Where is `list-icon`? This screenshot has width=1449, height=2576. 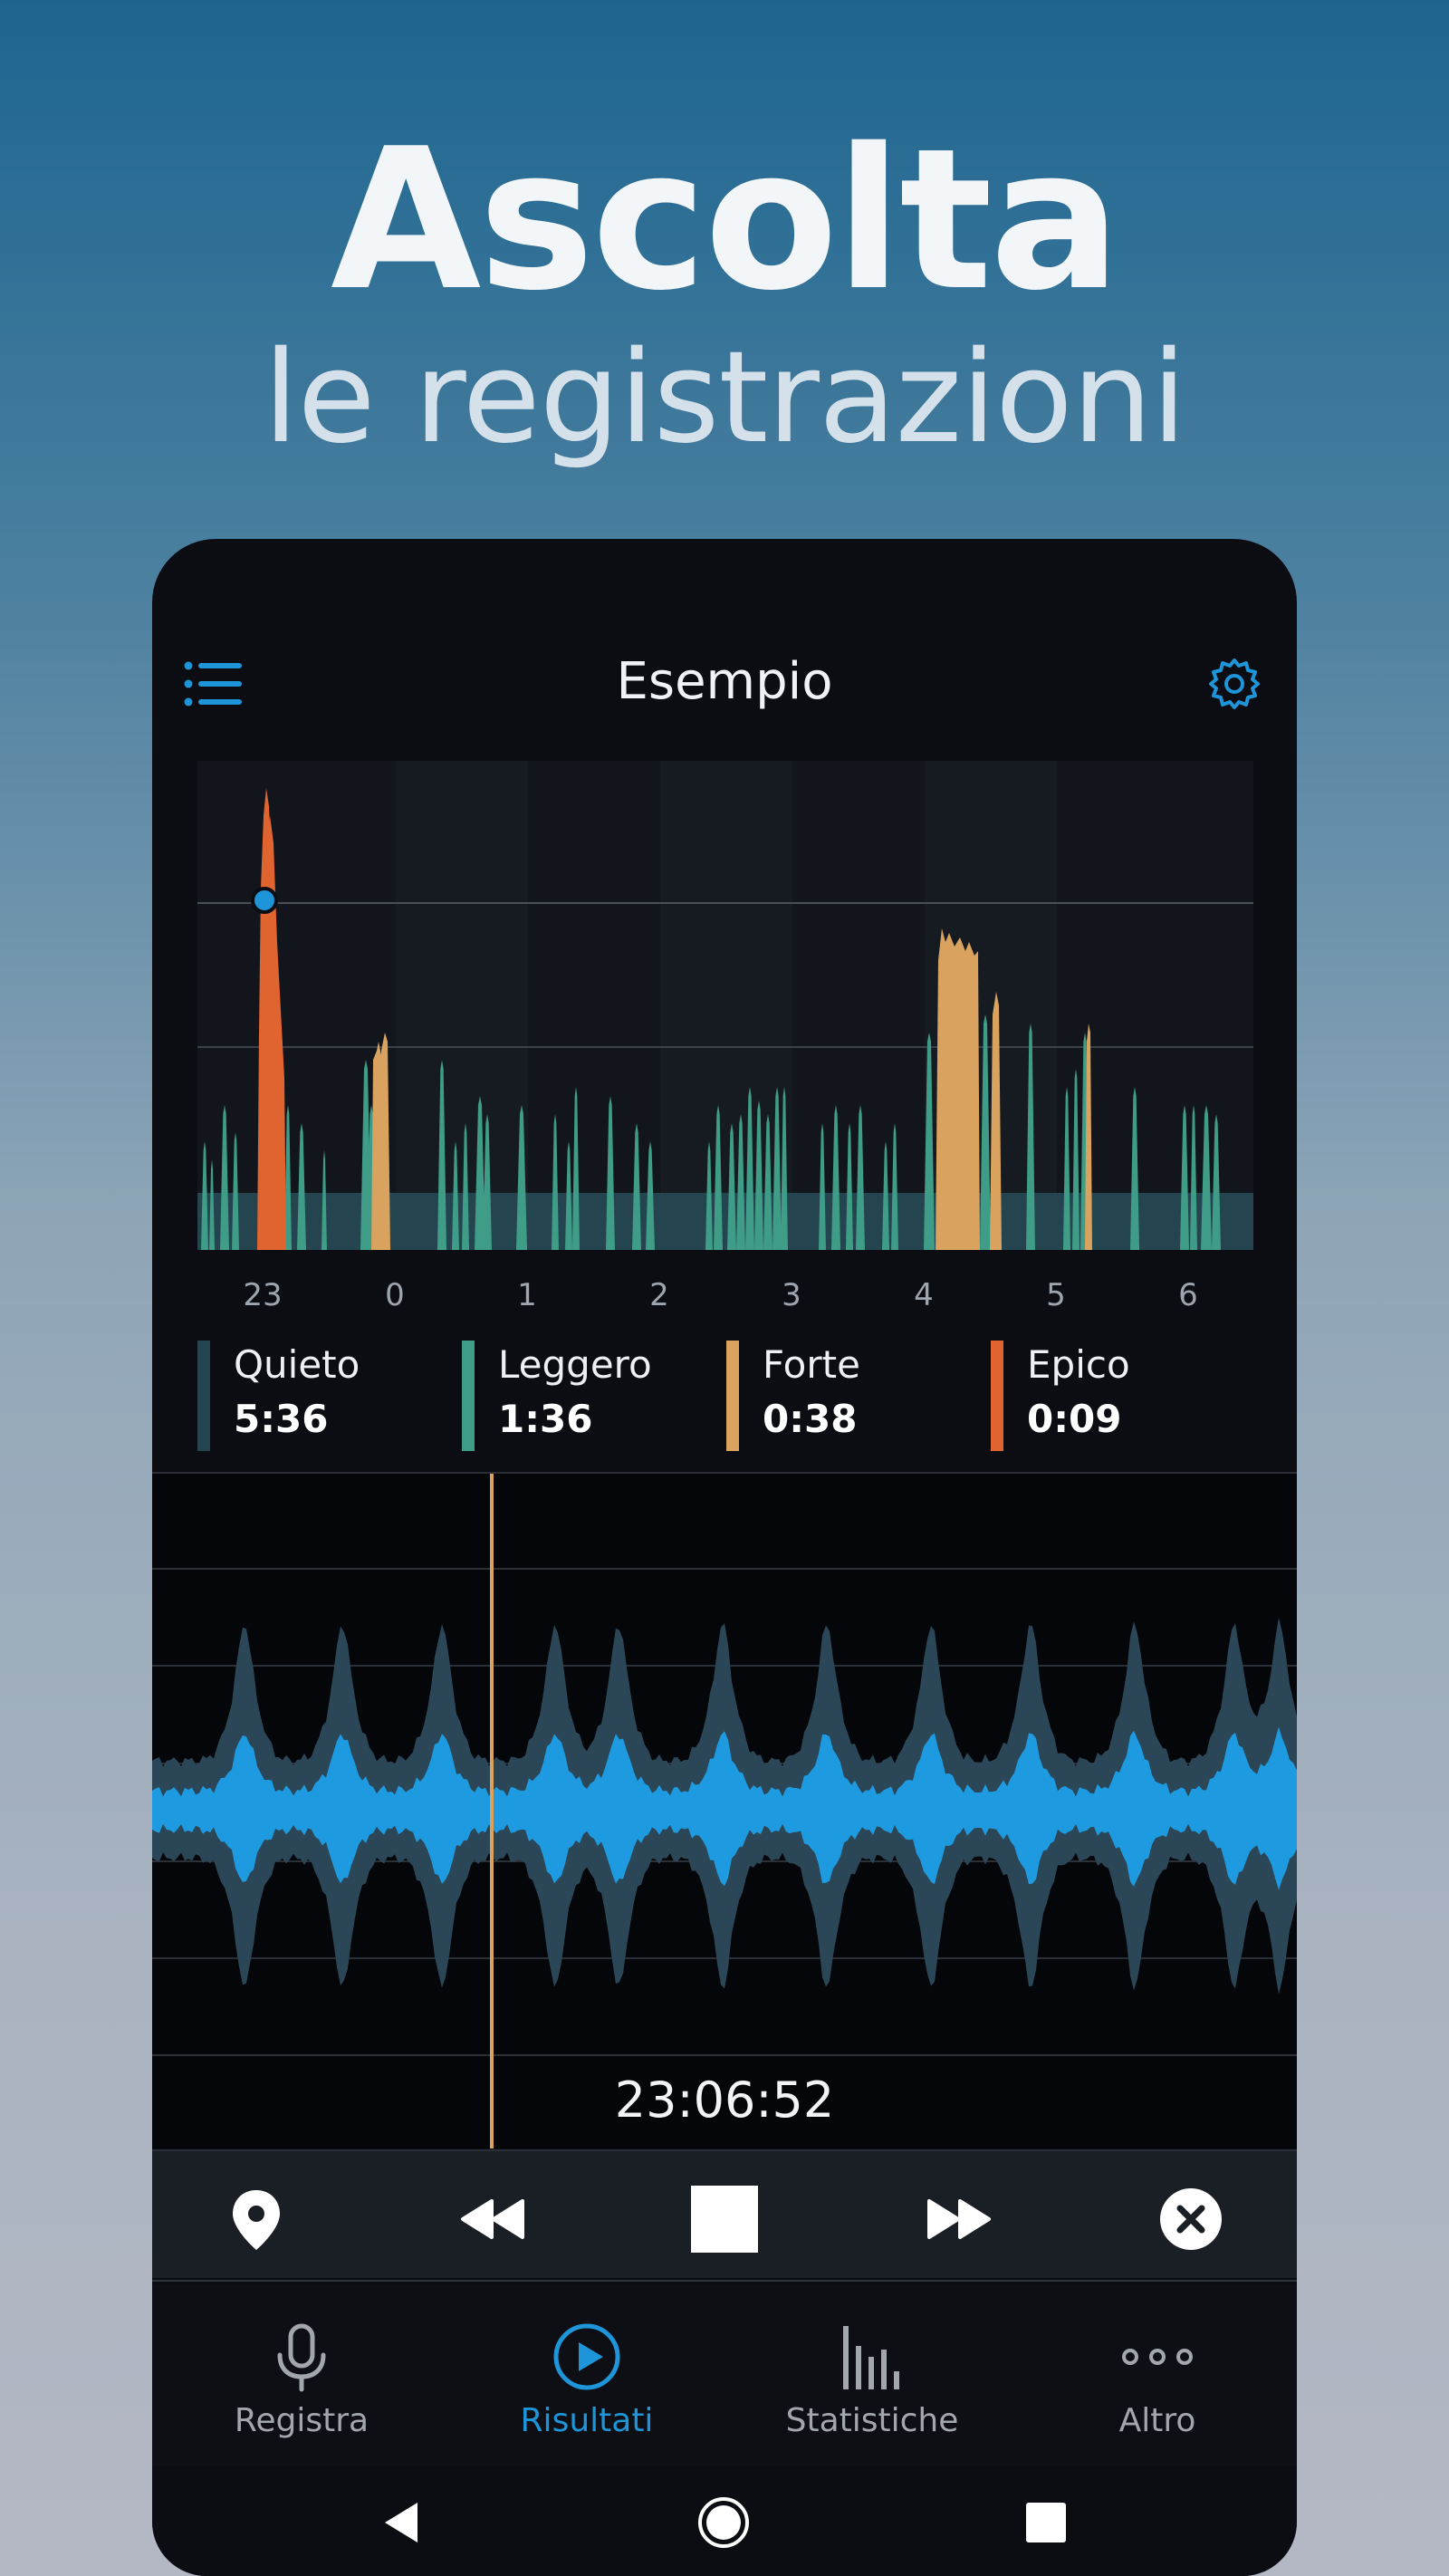
list-icon is located at coordinates (213, 683).